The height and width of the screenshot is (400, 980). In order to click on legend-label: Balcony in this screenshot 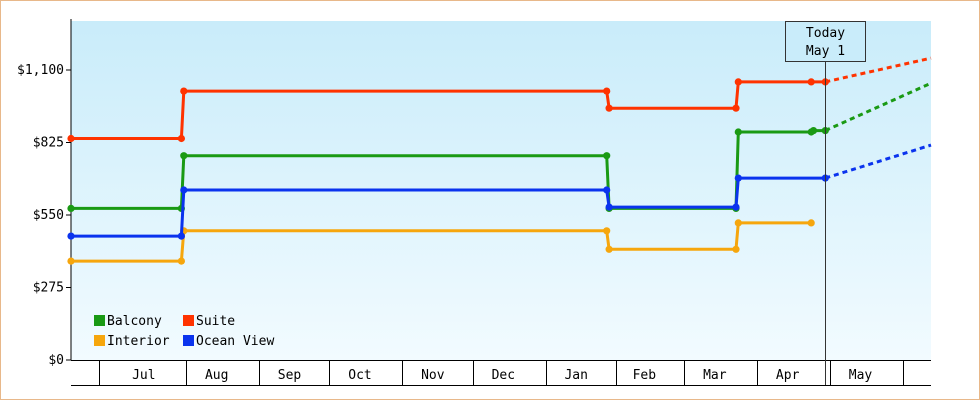, I will do `click(134, 321)`.